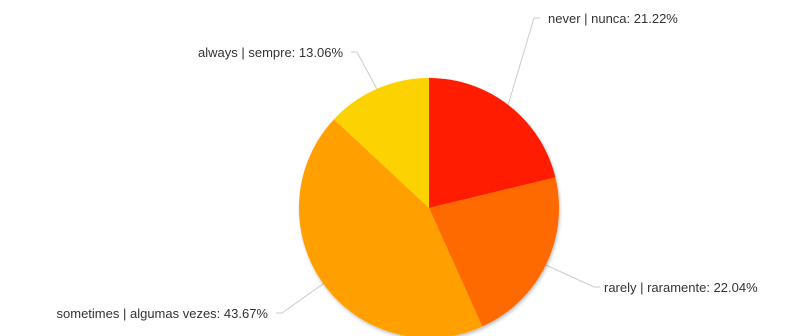  I want to click on slice-label: rarely | raramente: 22.04%, so click(681, 287).